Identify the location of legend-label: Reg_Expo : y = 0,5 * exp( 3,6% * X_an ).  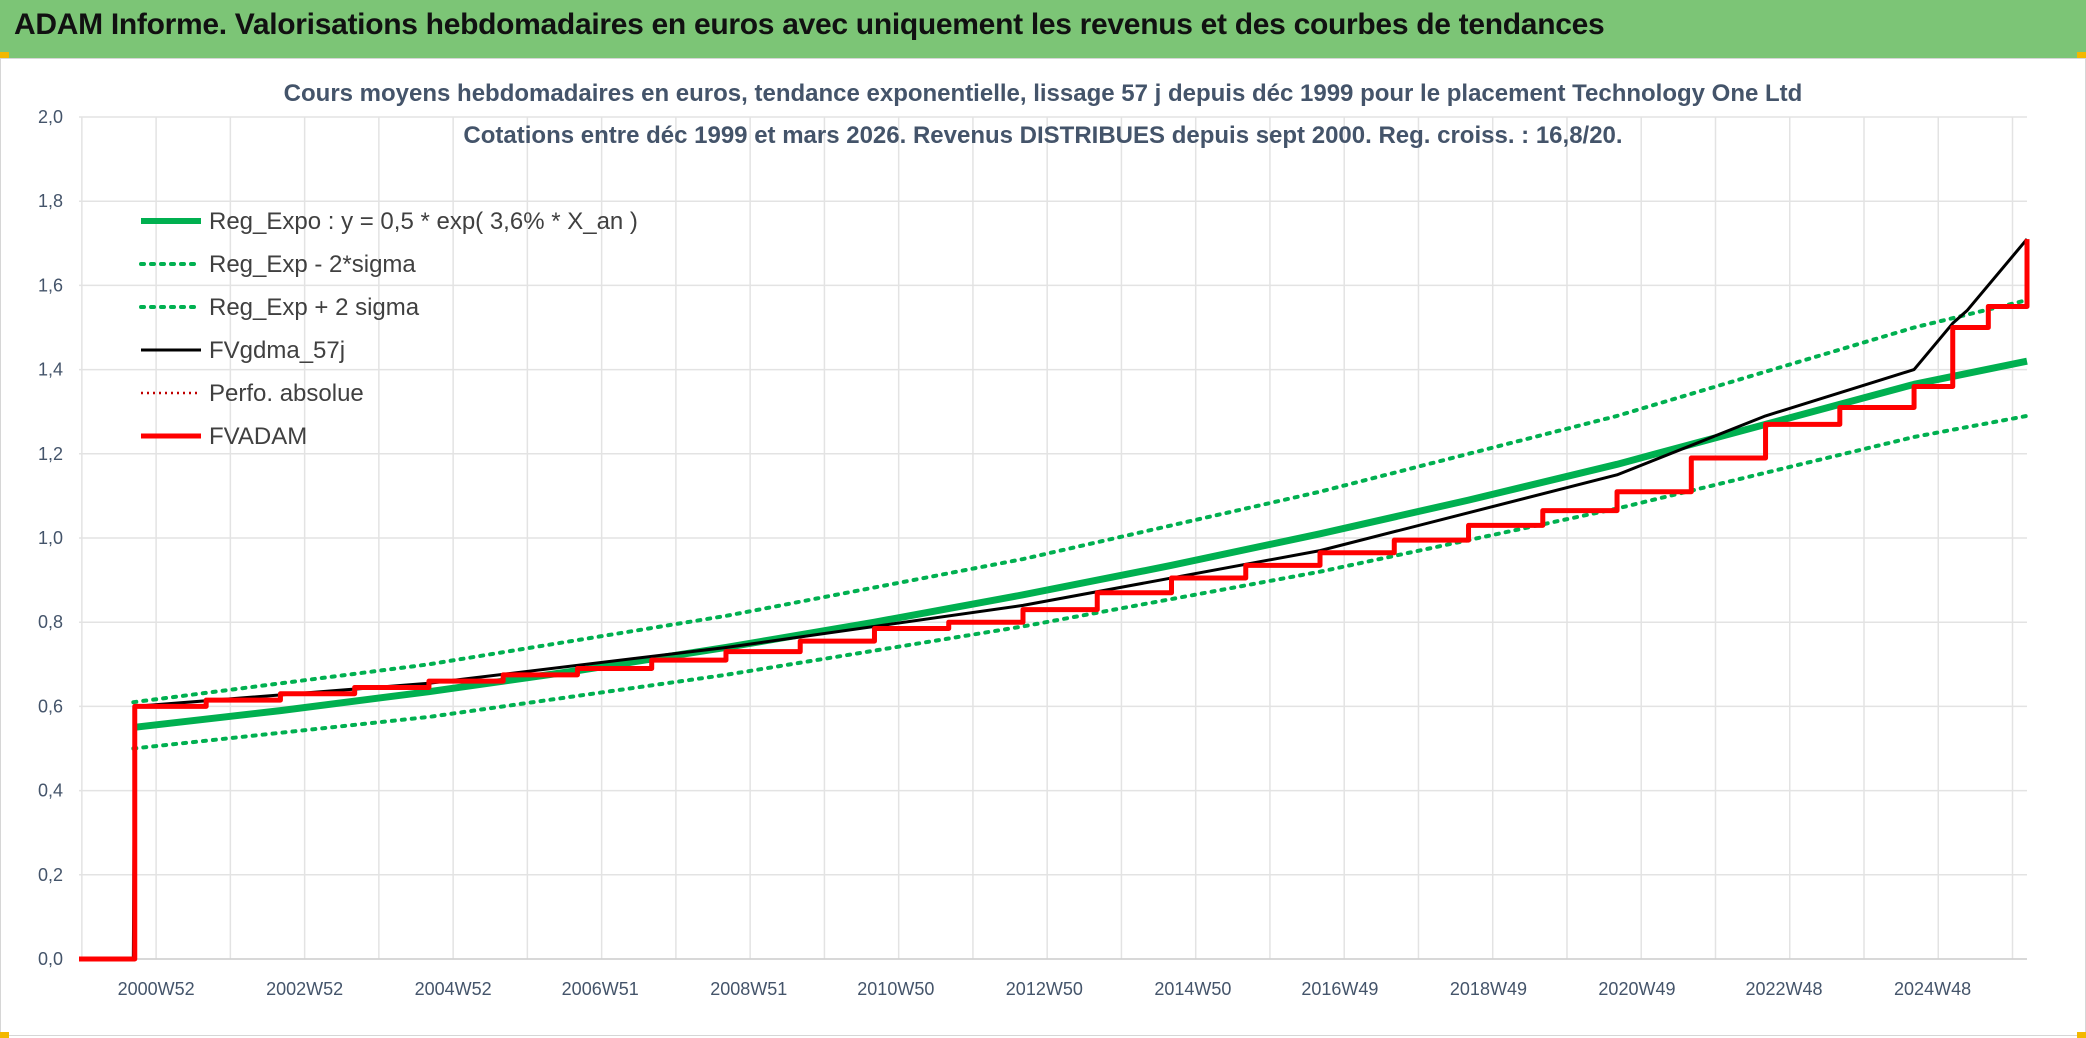
(423, 221).